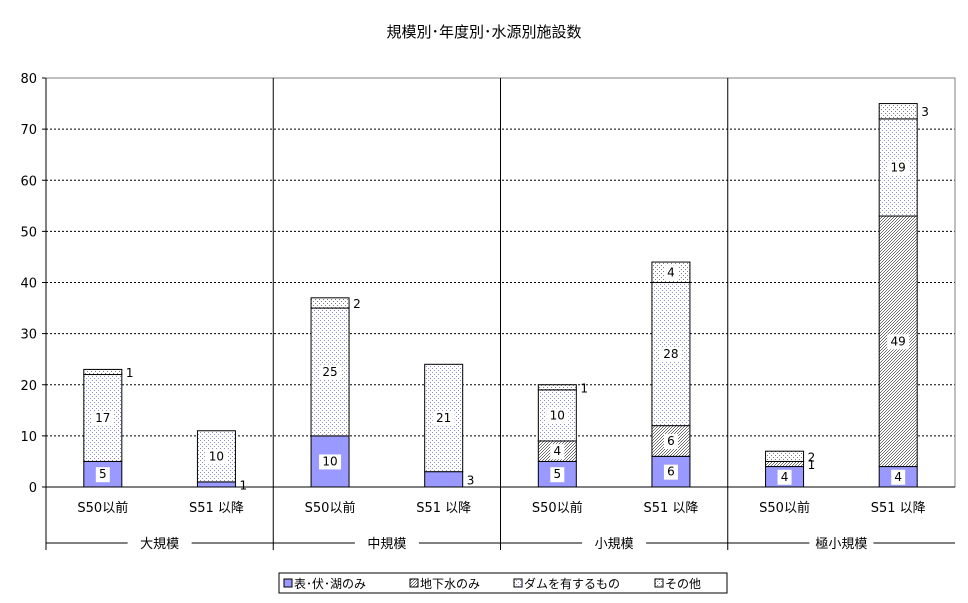 The width and height of the screenshot is (968, 603). What do you see at coordinates (288, 583) in the screenshot?
I see `legend-swatch-surface` at bounding box center [288, 583].